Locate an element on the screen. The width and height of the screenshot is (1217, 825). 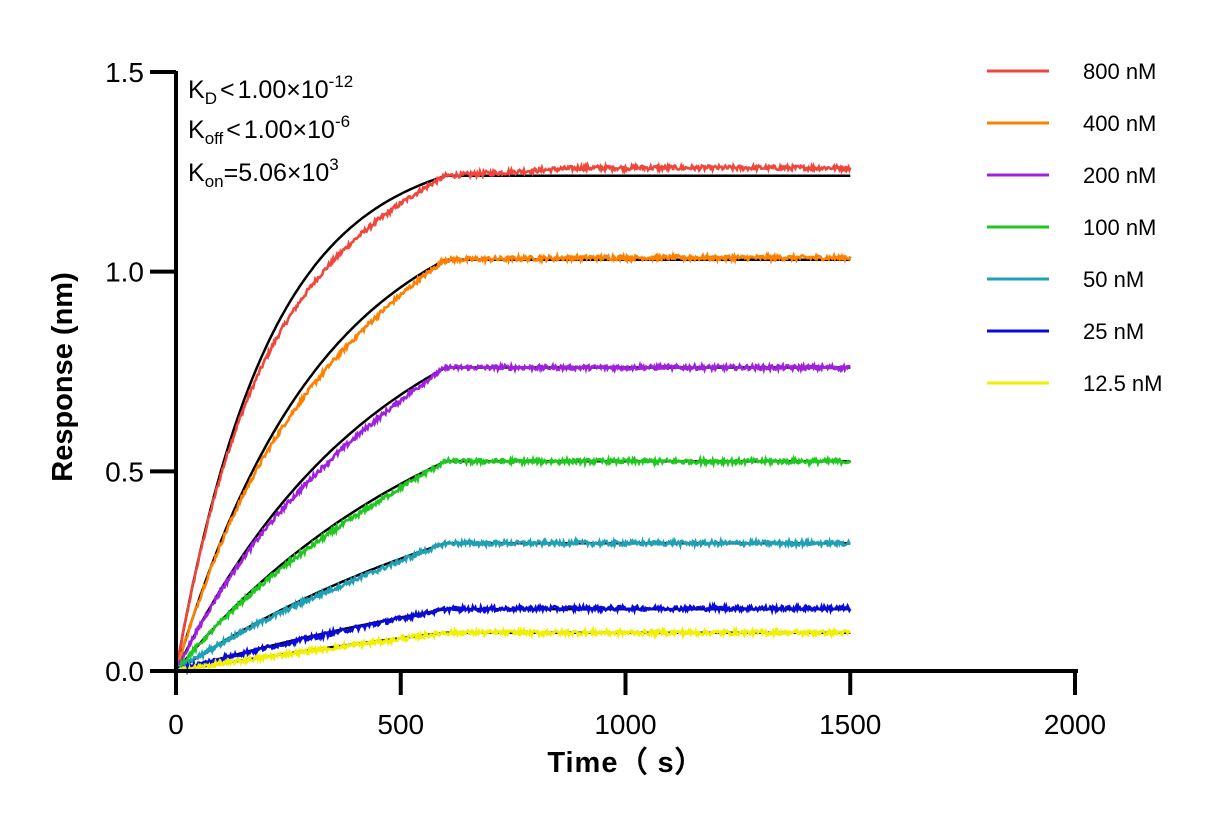
y-tick-label: 1.5 is located at coordinates (124, 72).